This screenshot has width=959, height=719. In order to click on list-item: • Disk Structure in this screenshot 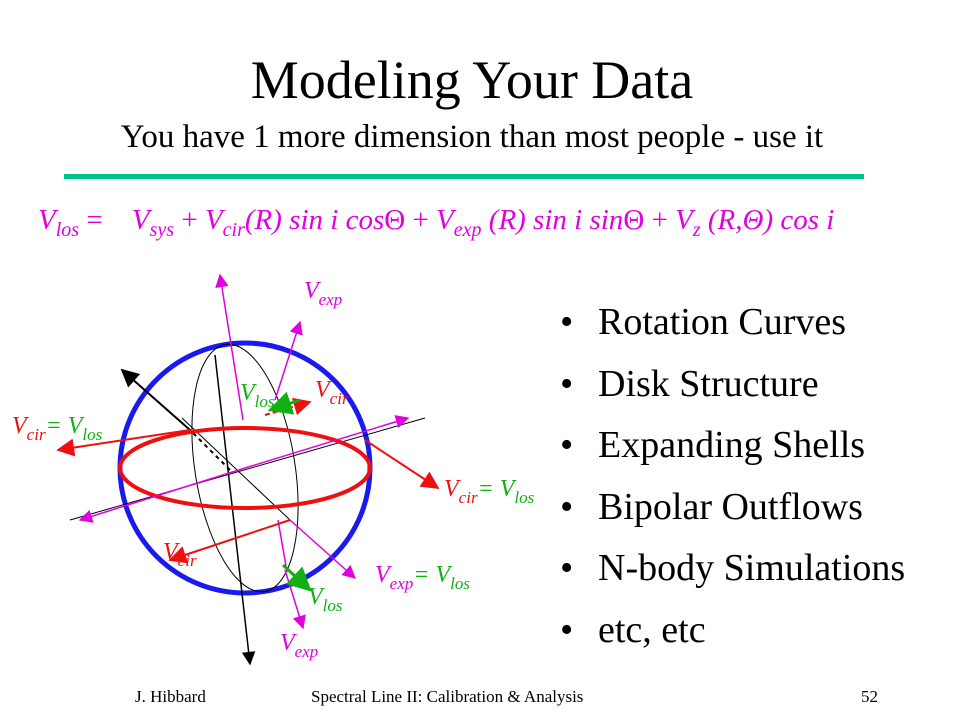, I will do `click(689, 383)`.